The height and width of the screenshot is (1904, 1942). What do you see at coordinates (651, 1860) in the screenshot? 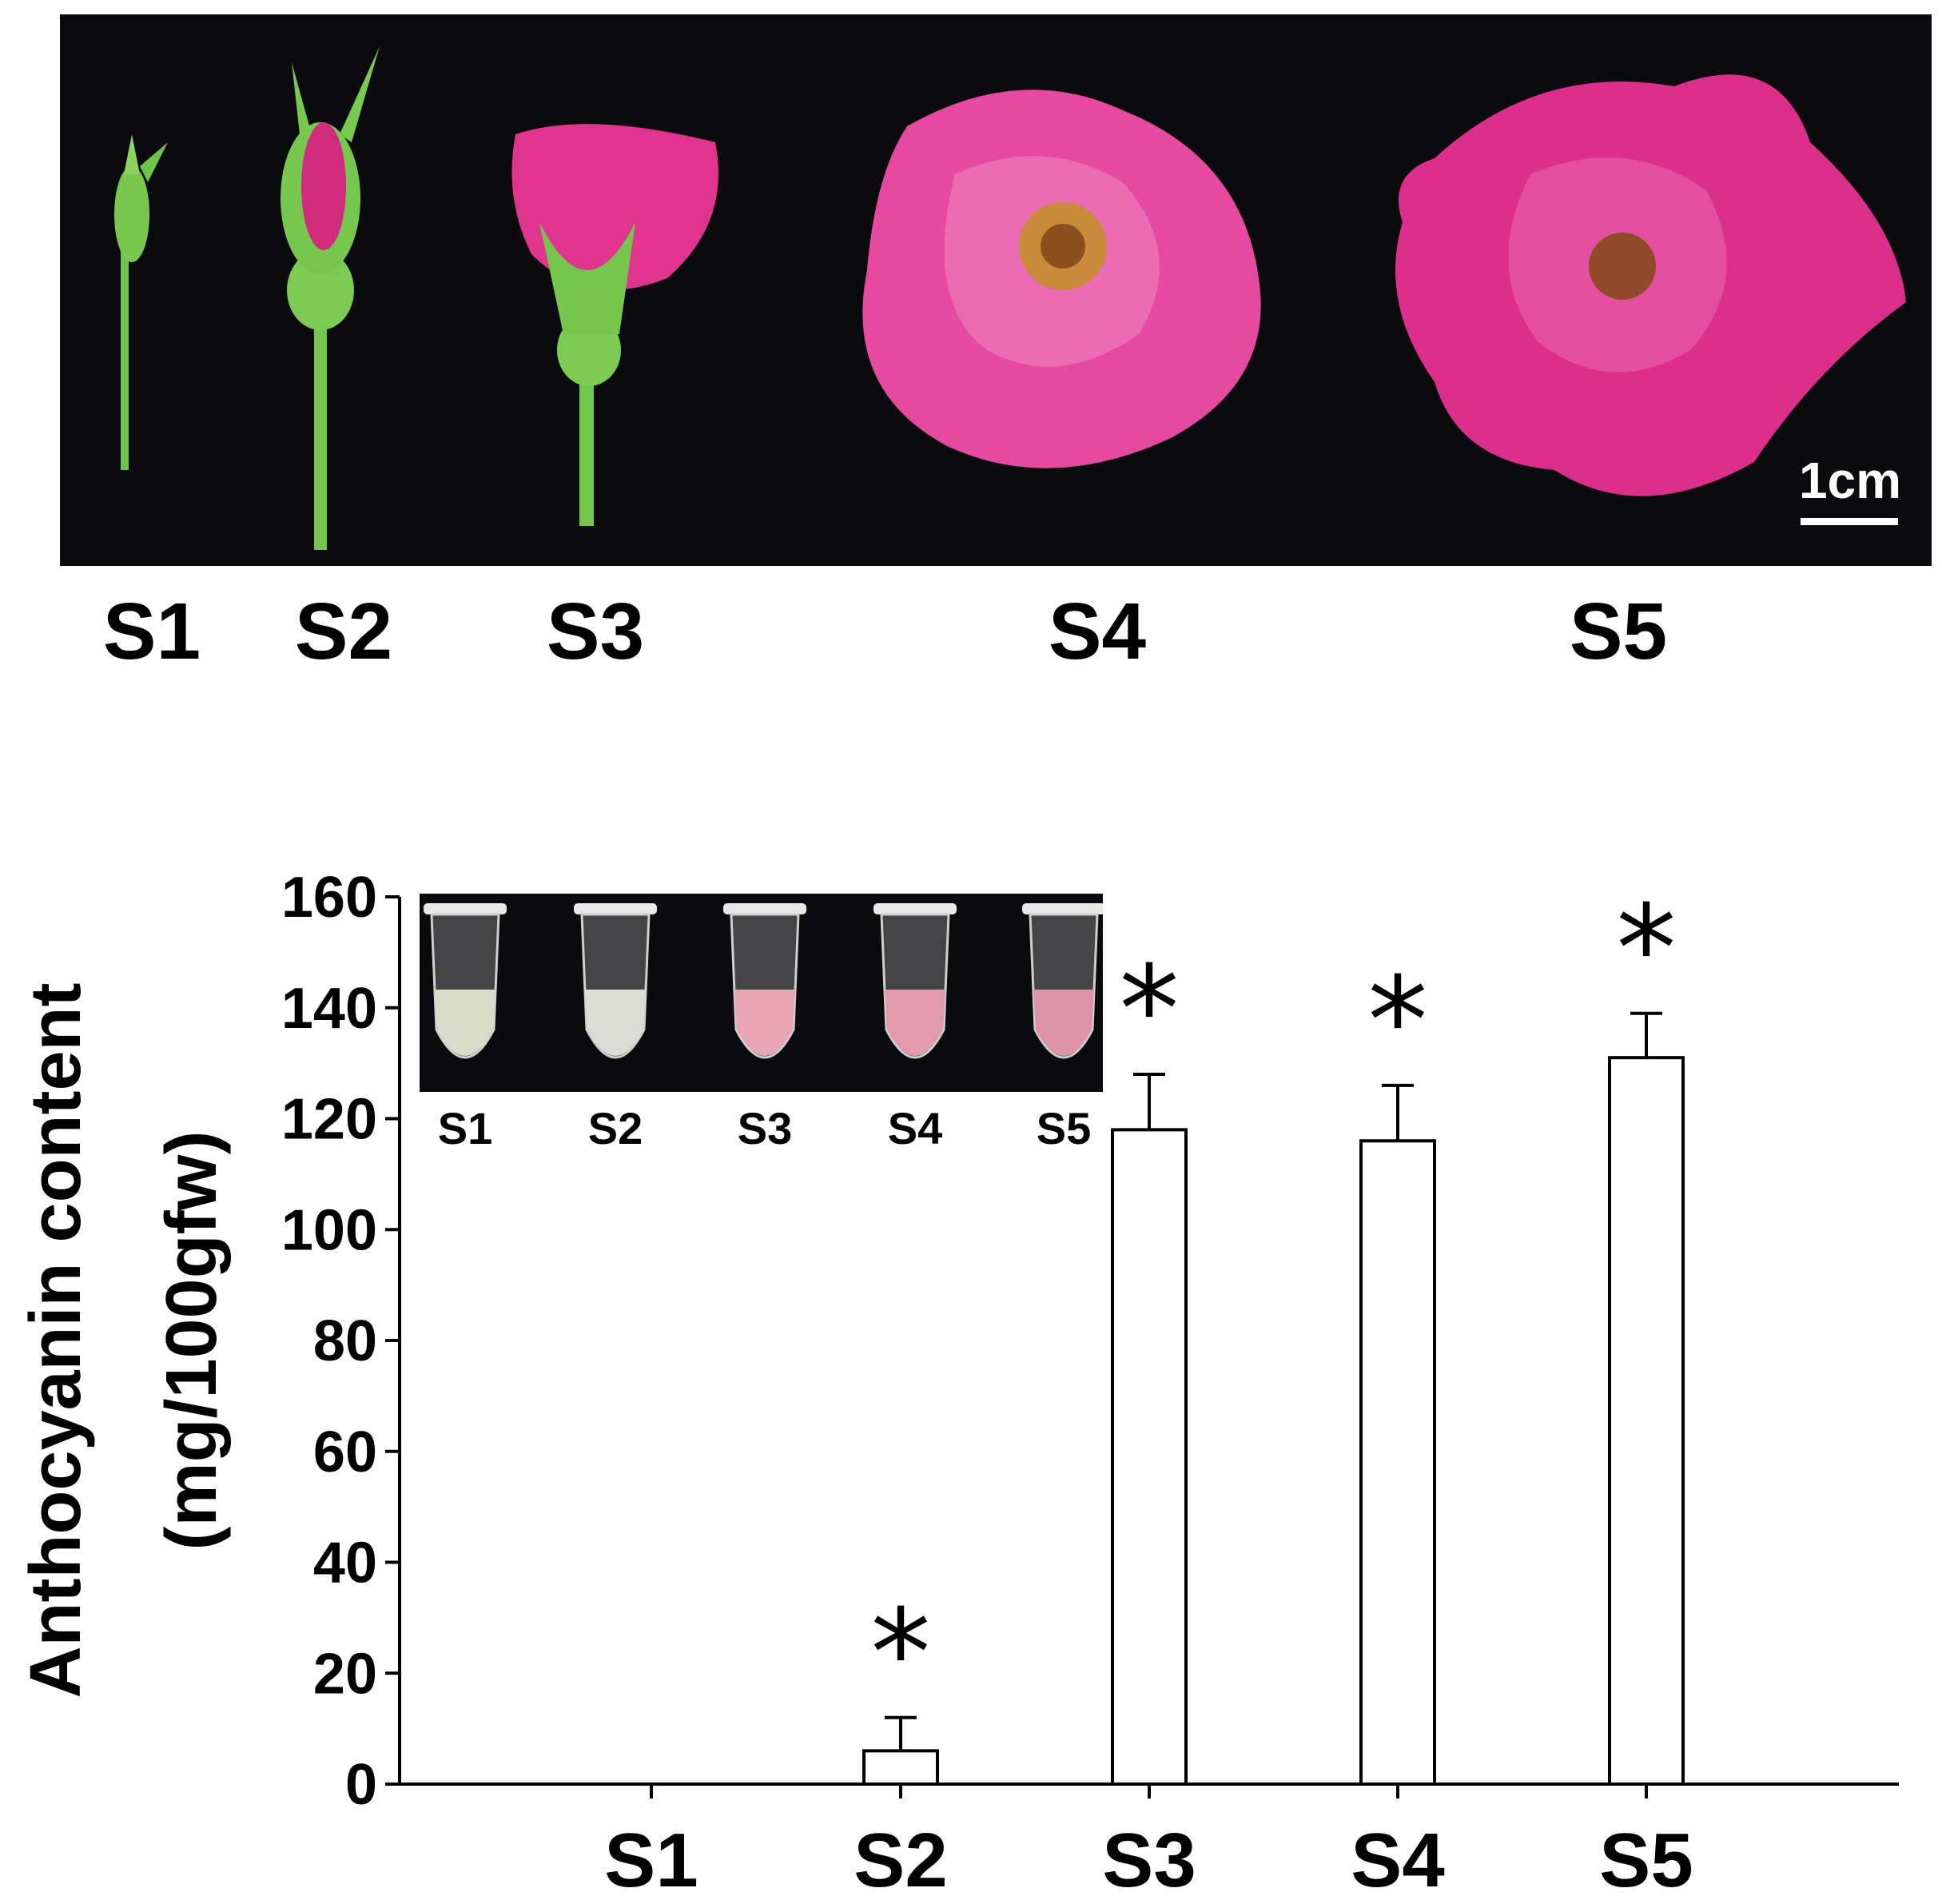
I see `x-tick-label-s1: S1` at bounding box center [651, 1860].